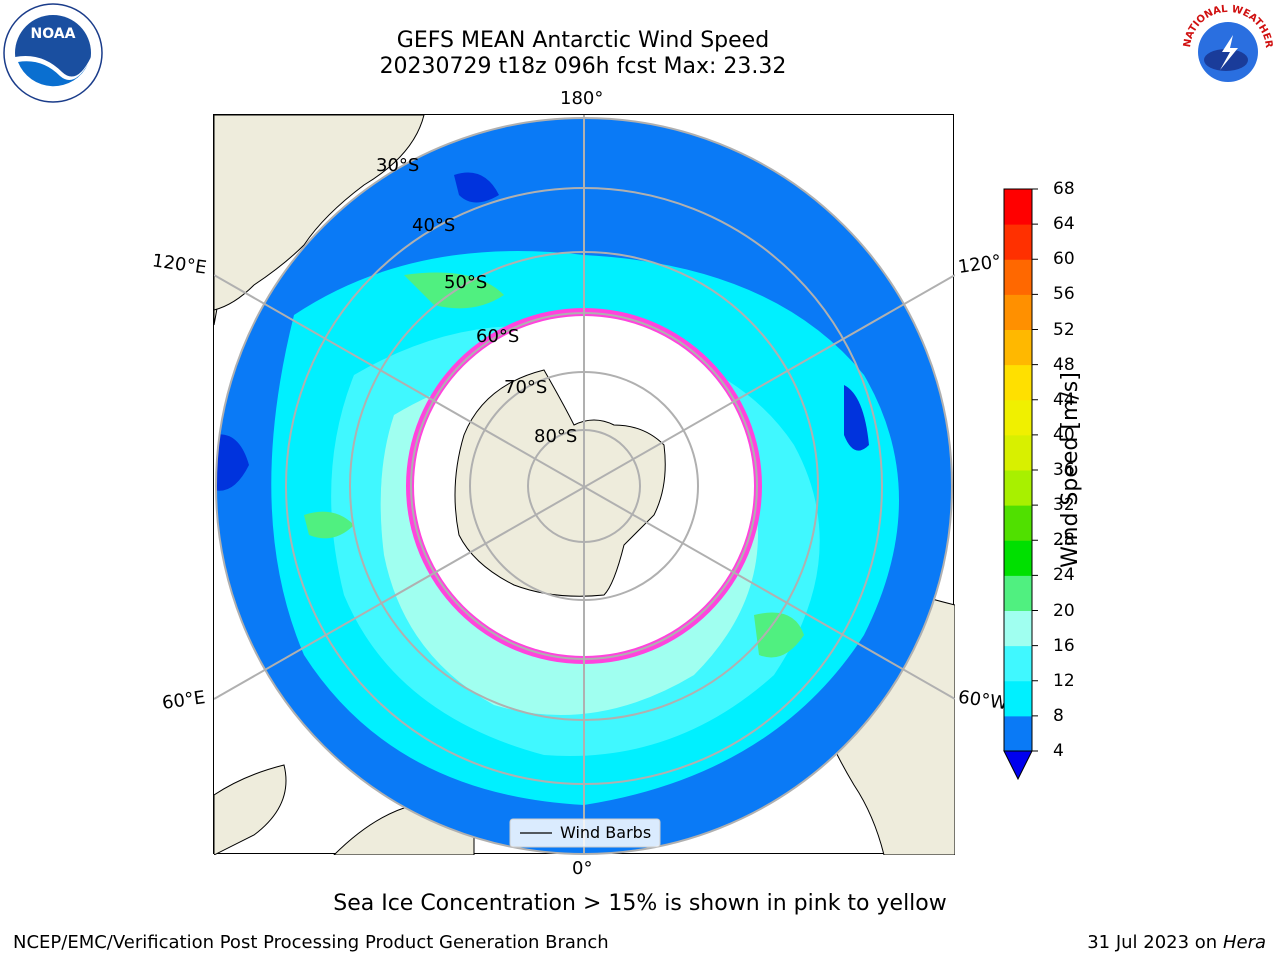 The image size is (1280, 960). Describe the element at coordinates (179, 264) in the screenshot. I see `lon-label-120e: 120°E` at that location.